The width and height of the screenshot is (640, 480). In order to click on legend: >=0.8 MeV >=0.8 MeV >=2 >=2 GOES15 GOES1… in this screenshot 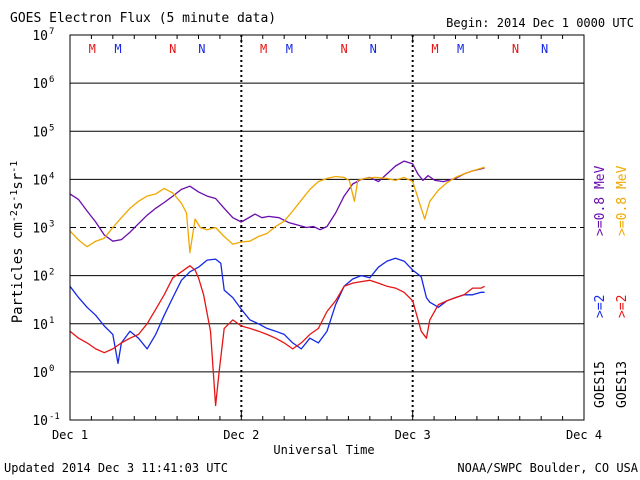, I will do `click(611, 286)`.